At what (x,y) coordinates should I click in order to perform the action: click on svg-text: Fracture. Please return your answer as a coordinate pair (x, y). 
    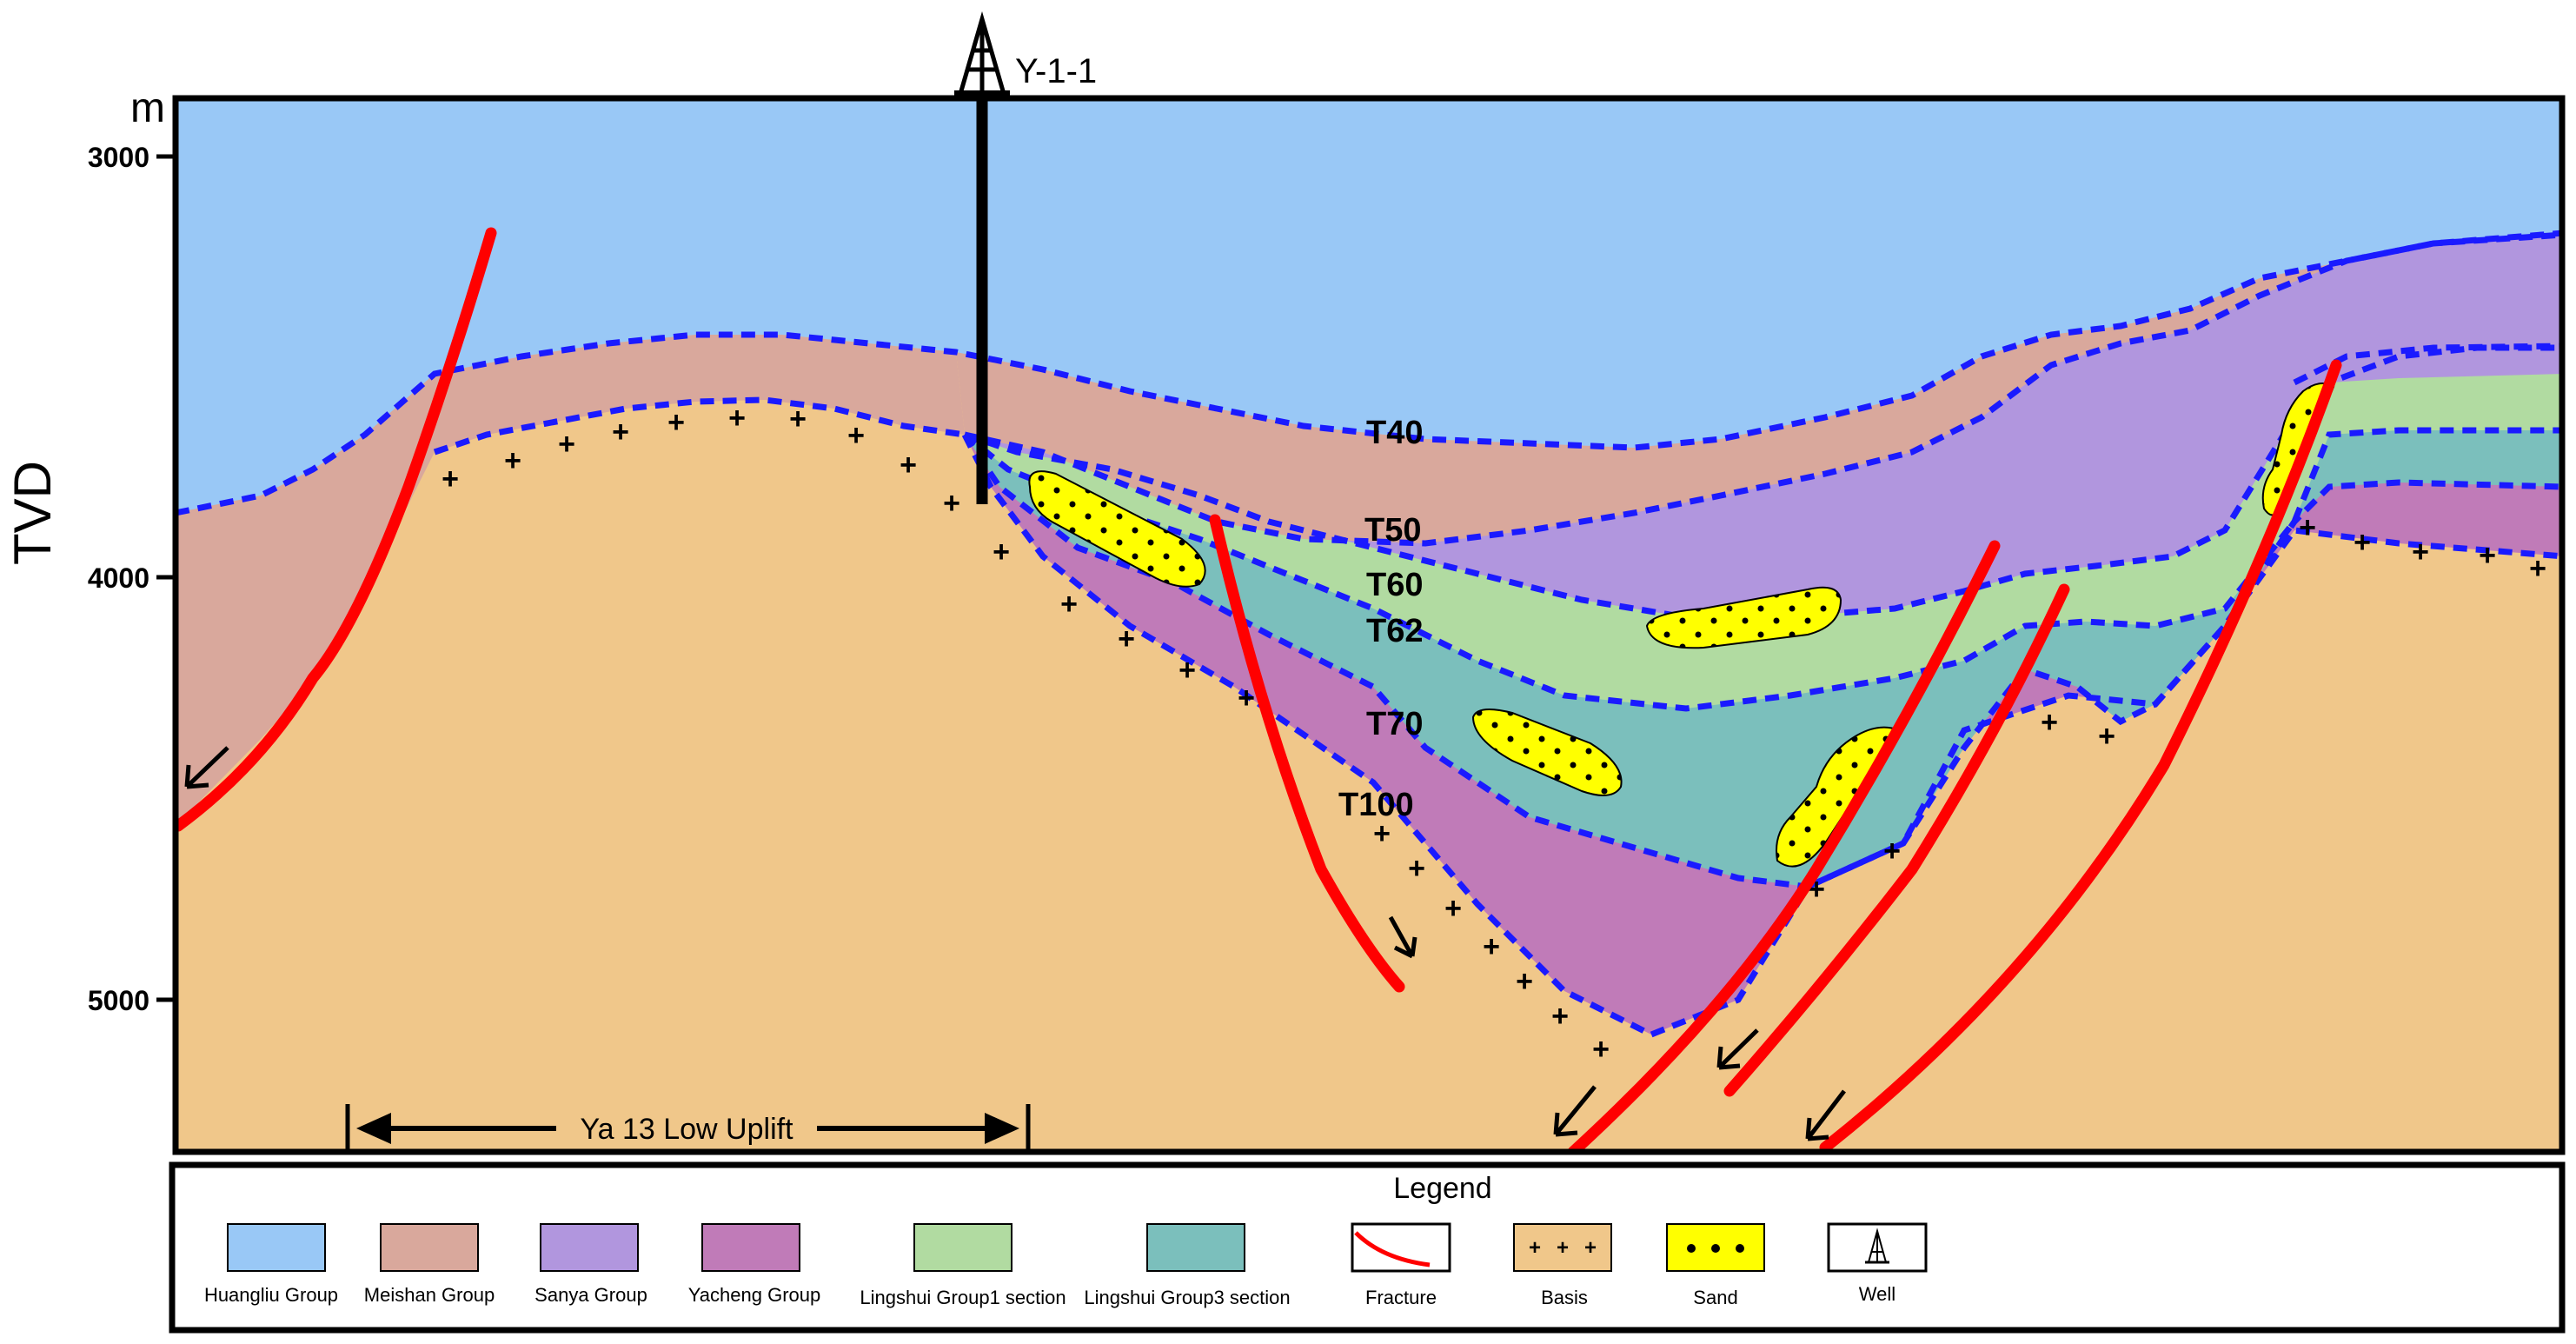
    Looking at the image, I should click on (1401, 1297).